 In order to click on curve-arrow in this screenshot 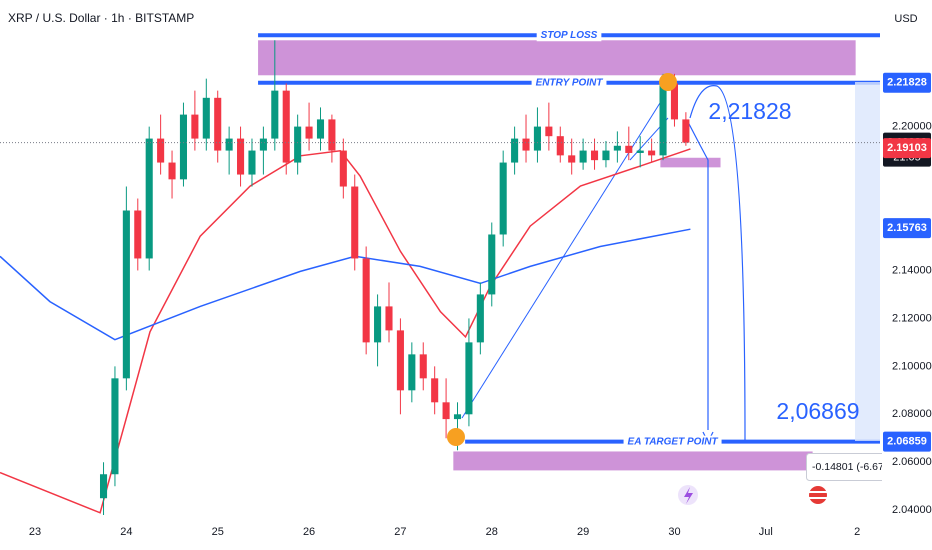, I will do `click(717, 263)`.